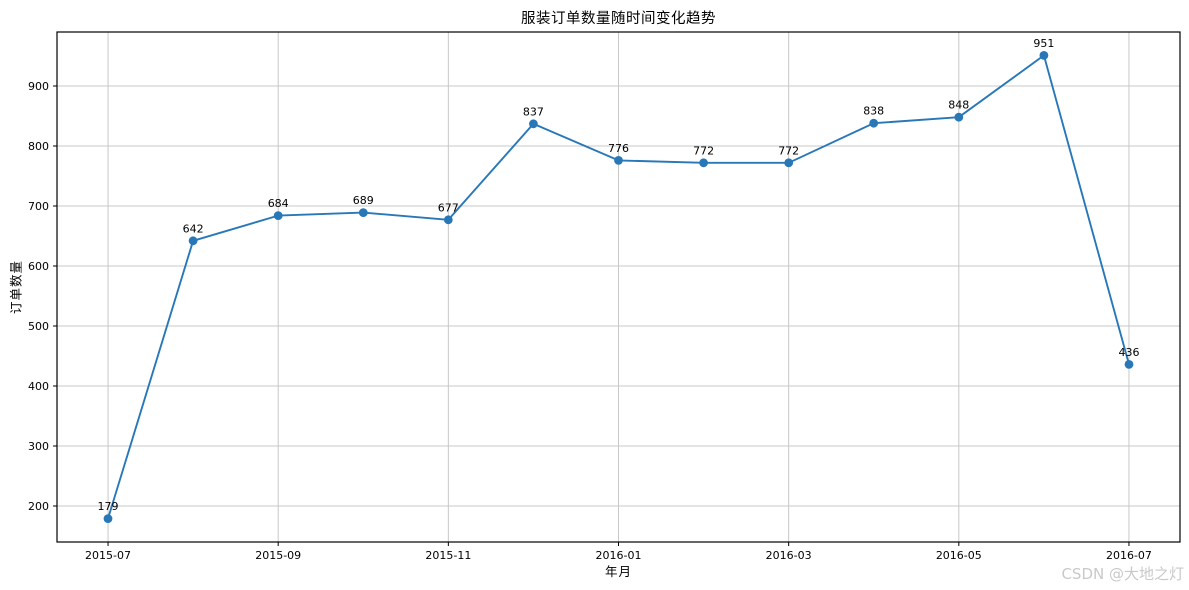 The width and height of the screenshot is (1189, 590). Describe the element at coordinates (108, 506) in the screenshot. I see `data-point-label: 179` at that location.